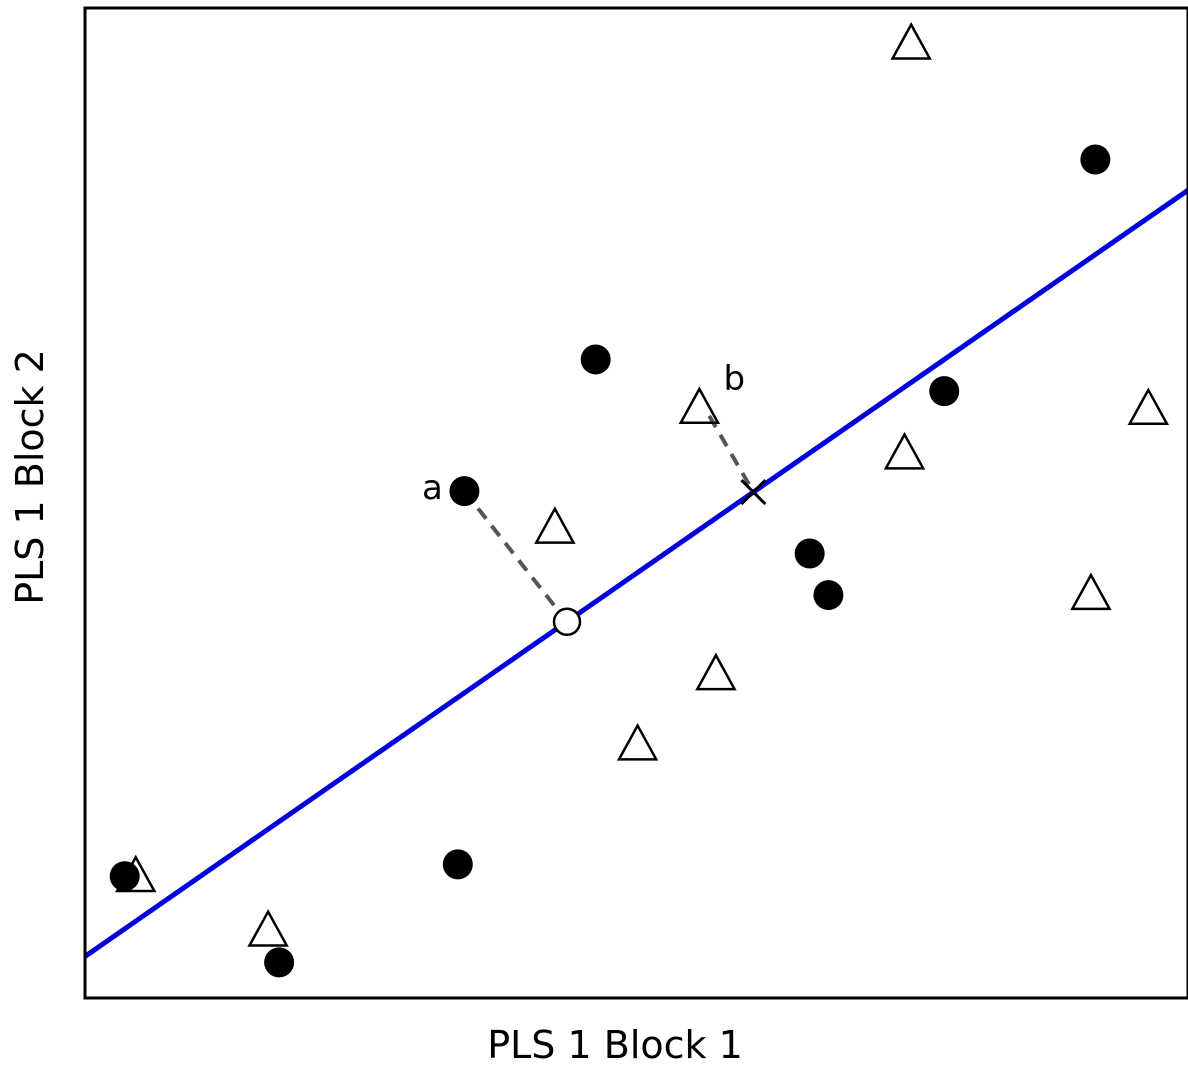 This screenshot has height=1066, width=1188. What do you see at coordinates (515, 556) in the screenshot?
I see `projection-line-a` at bounding box center [515, 556].